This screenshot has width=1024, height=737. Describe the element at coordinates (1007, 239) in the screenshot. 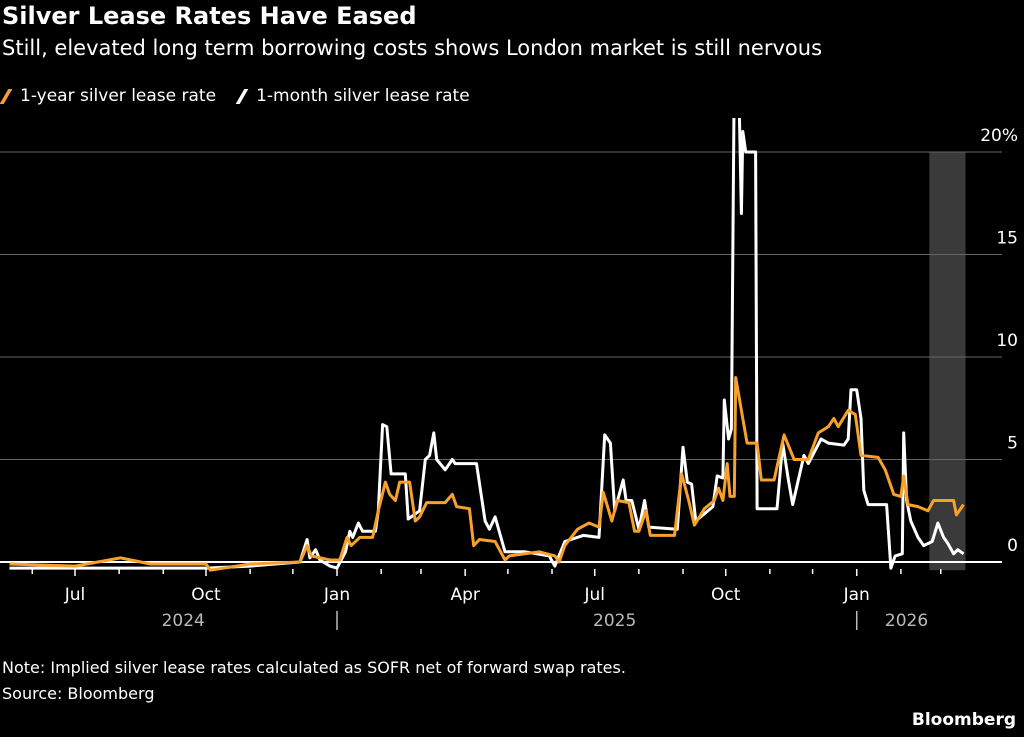

I see `y-tick-label: 15` at that location.